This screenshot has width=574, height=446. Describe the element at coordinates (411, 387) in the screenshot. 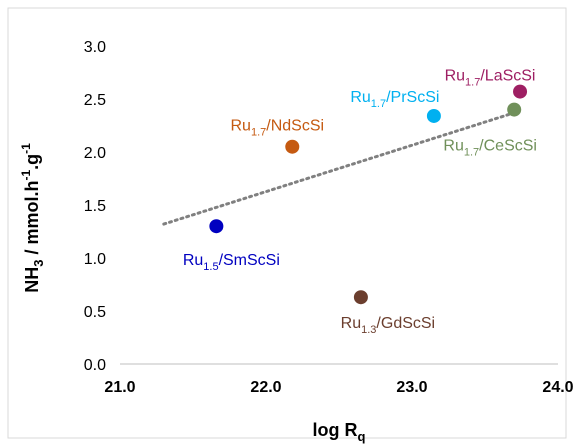

I see `x-tick-label: 23.0` at that location.